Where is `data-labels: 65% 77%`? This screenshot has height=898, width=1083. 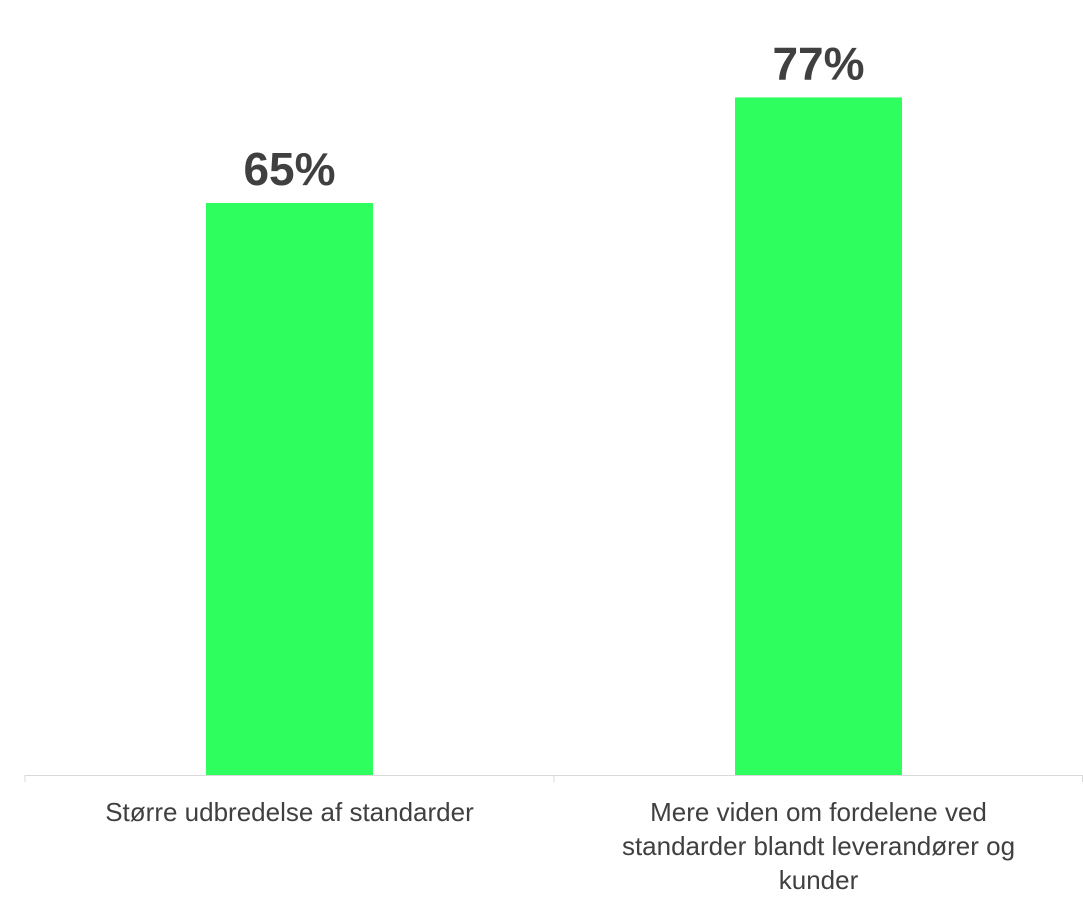 data-labels: 65% 77% is located at coordinates (553, 116).